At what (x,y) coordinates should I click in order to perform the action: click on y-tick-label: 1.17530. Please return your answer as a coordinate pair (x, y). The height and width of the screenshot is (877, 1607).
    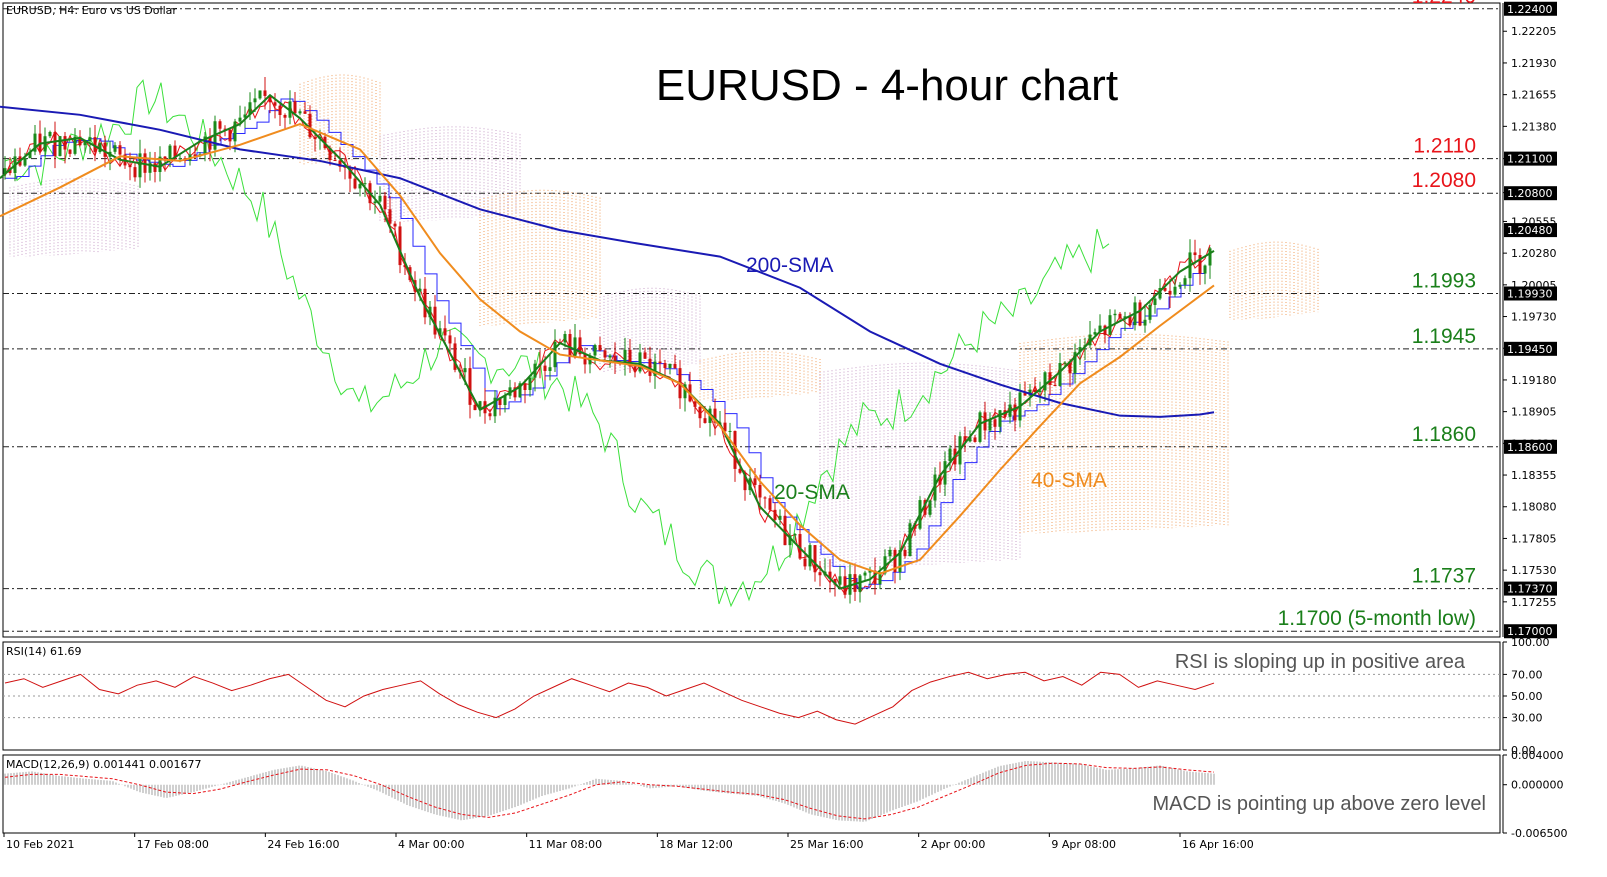
    Looking at the image, I should click on (1534, 570).